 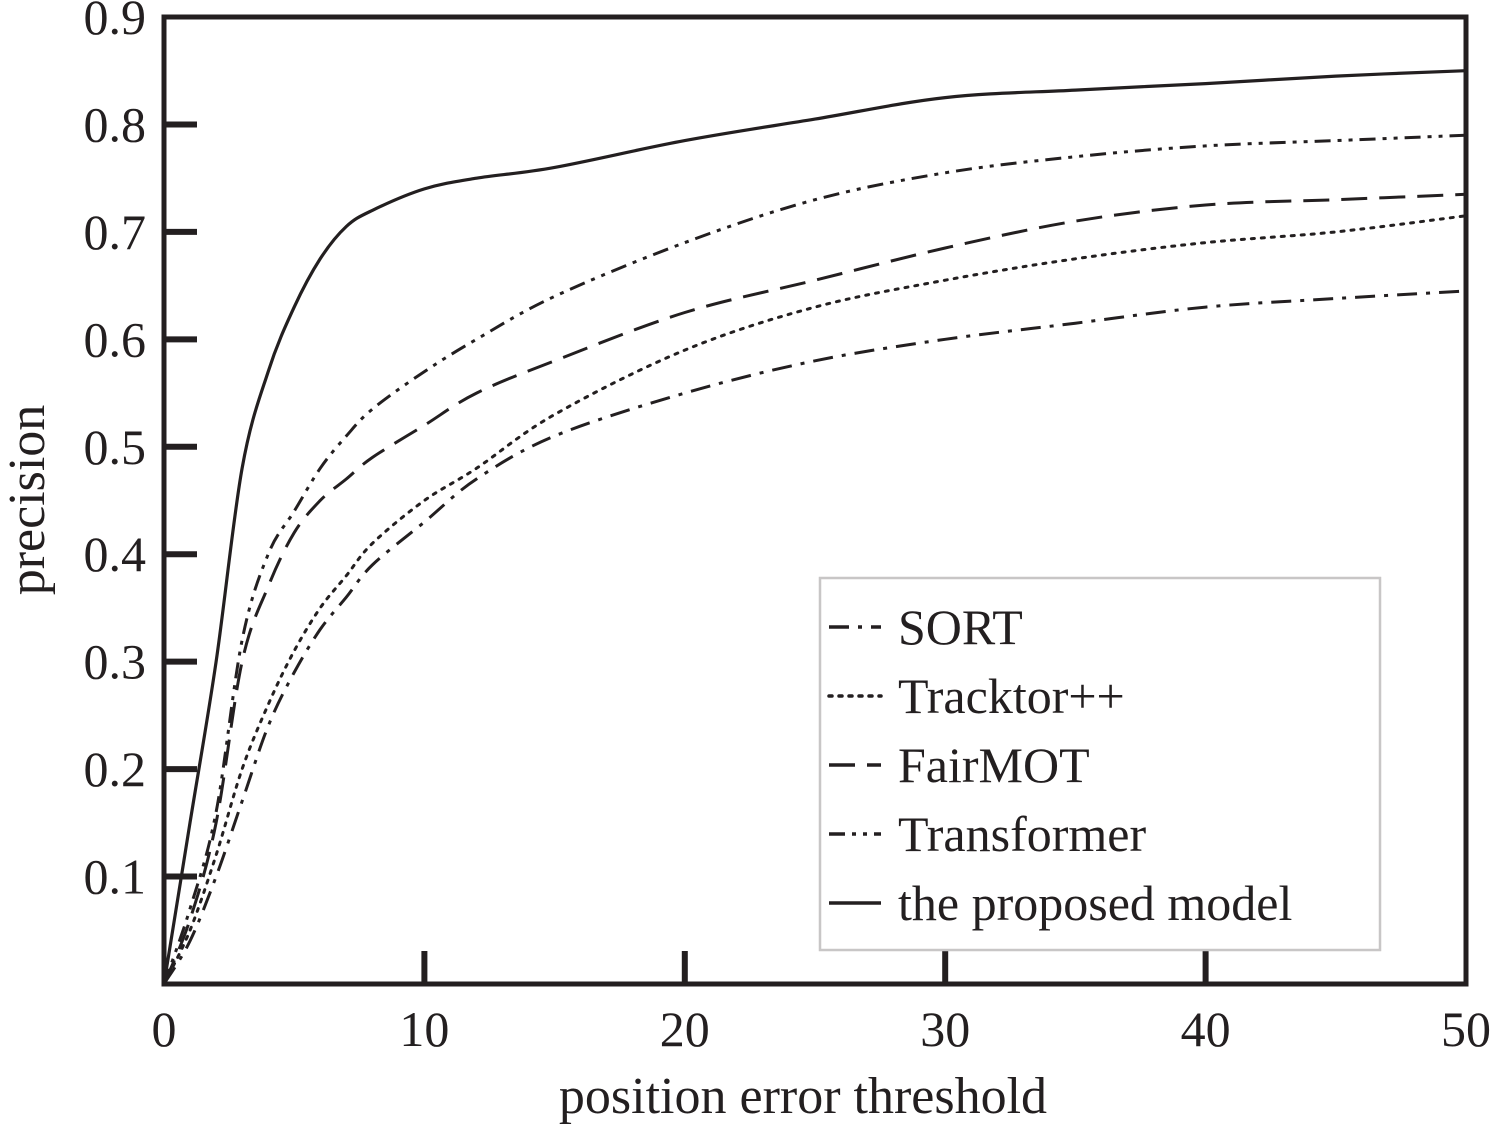 I want to click on y-tick-label: 0.5, so click(x=115, y=447).